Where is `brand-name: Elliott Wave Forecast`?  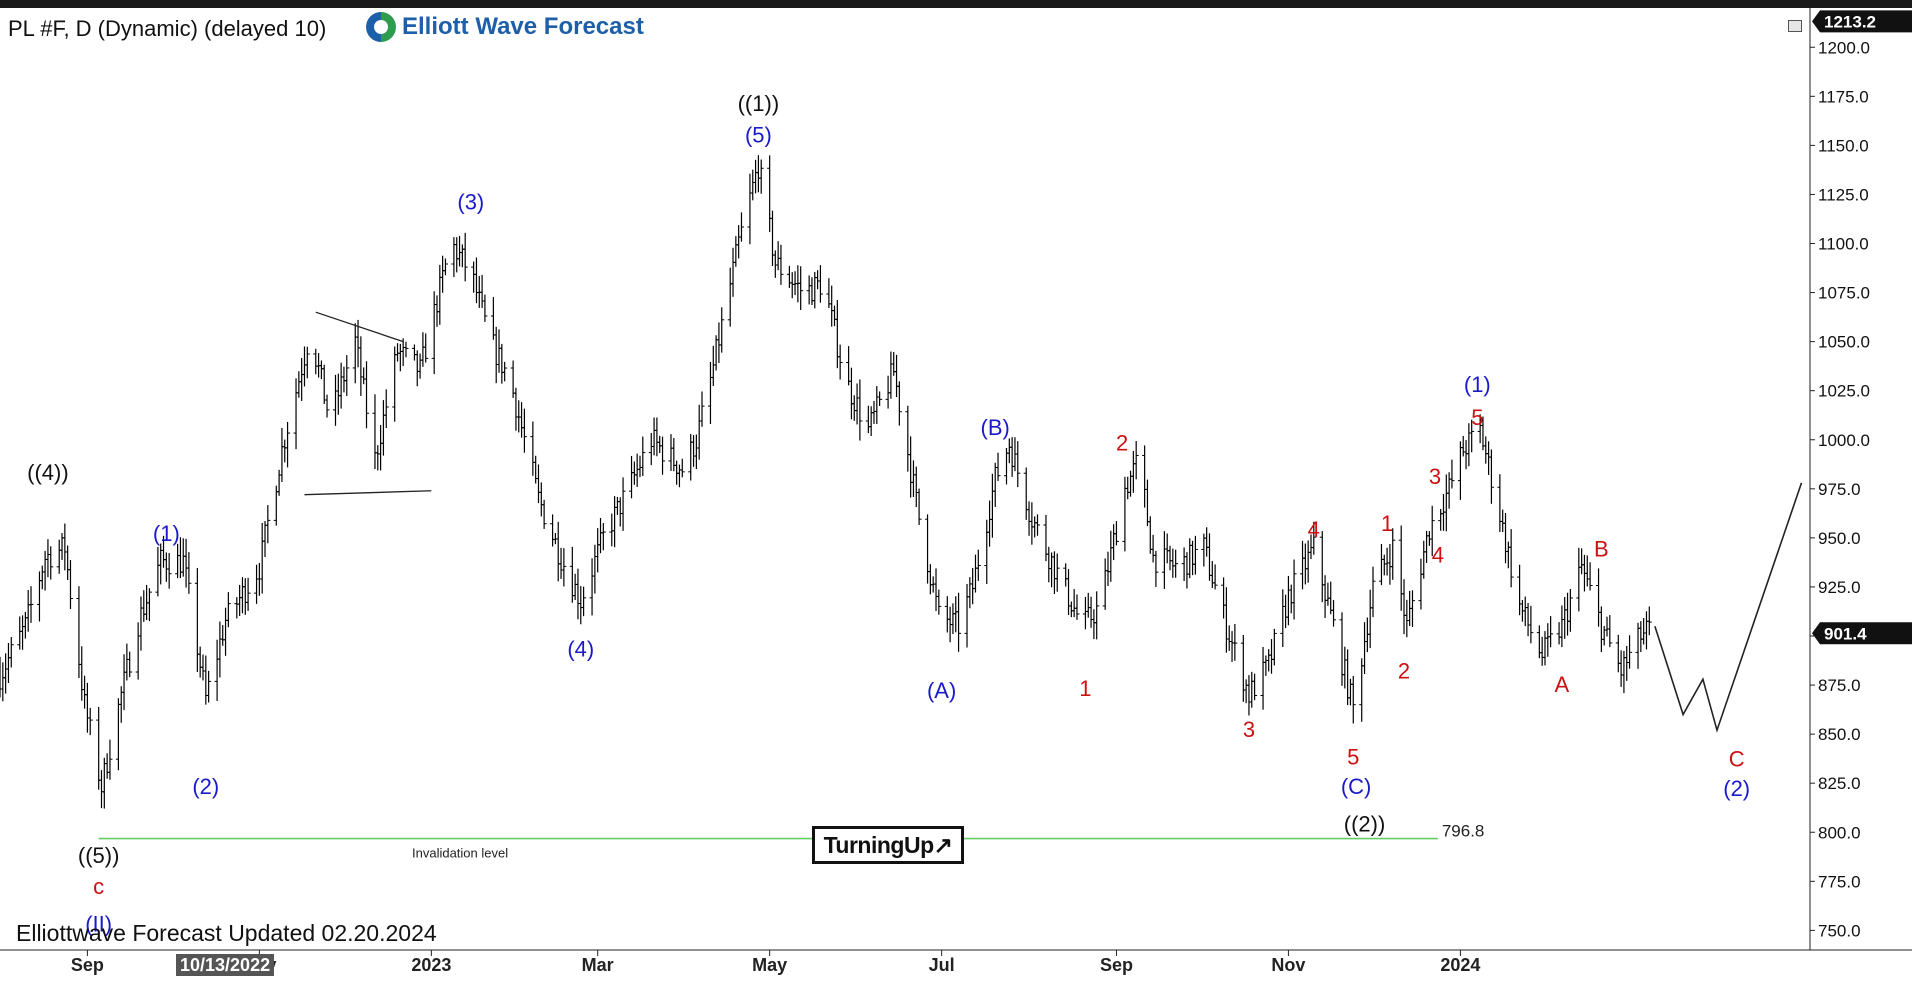
brand-name: Elliott Wave Forecast is located at coordinates (523, 26).